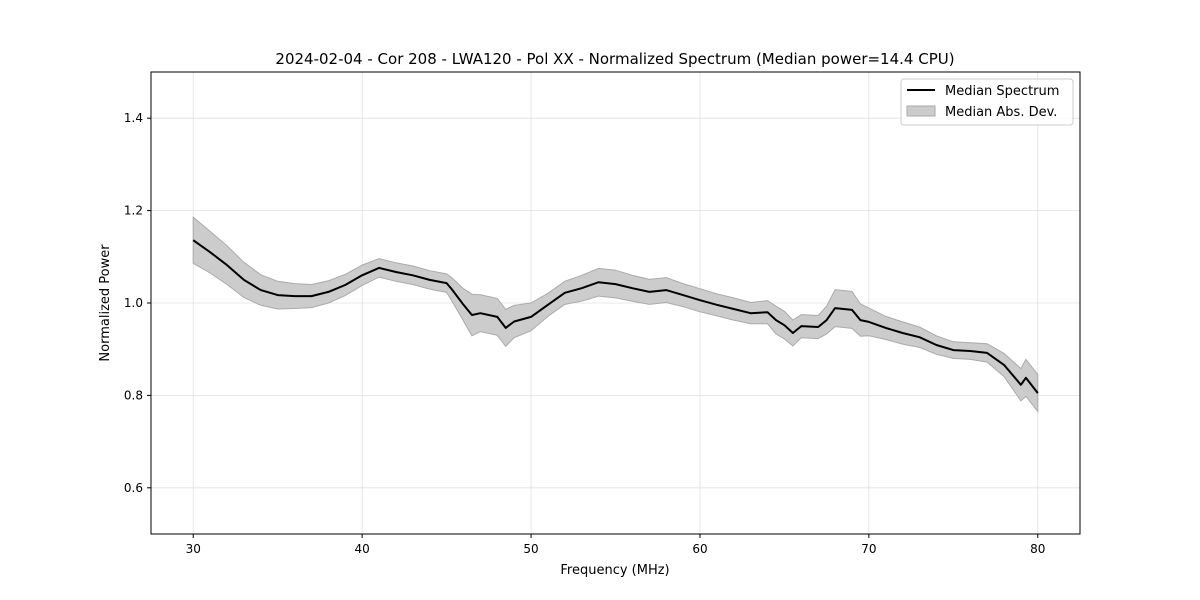 Image resolution: width=1200 pixels, height=600 pixels. What do you see at coordinates (361, 549) in the screenshot?
I see `x-tick-label: 40` at bounding box center [361, 549].